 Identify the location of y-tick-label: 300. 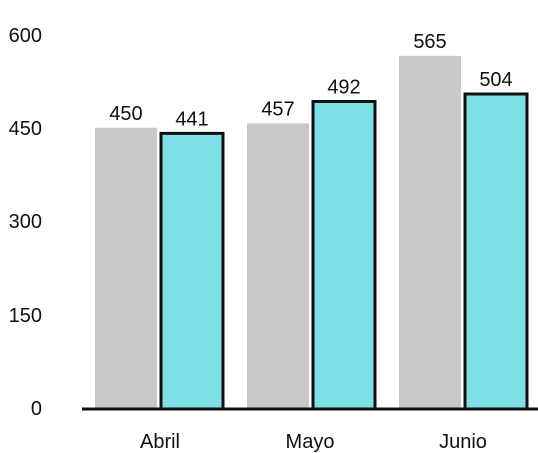
(25, 222).